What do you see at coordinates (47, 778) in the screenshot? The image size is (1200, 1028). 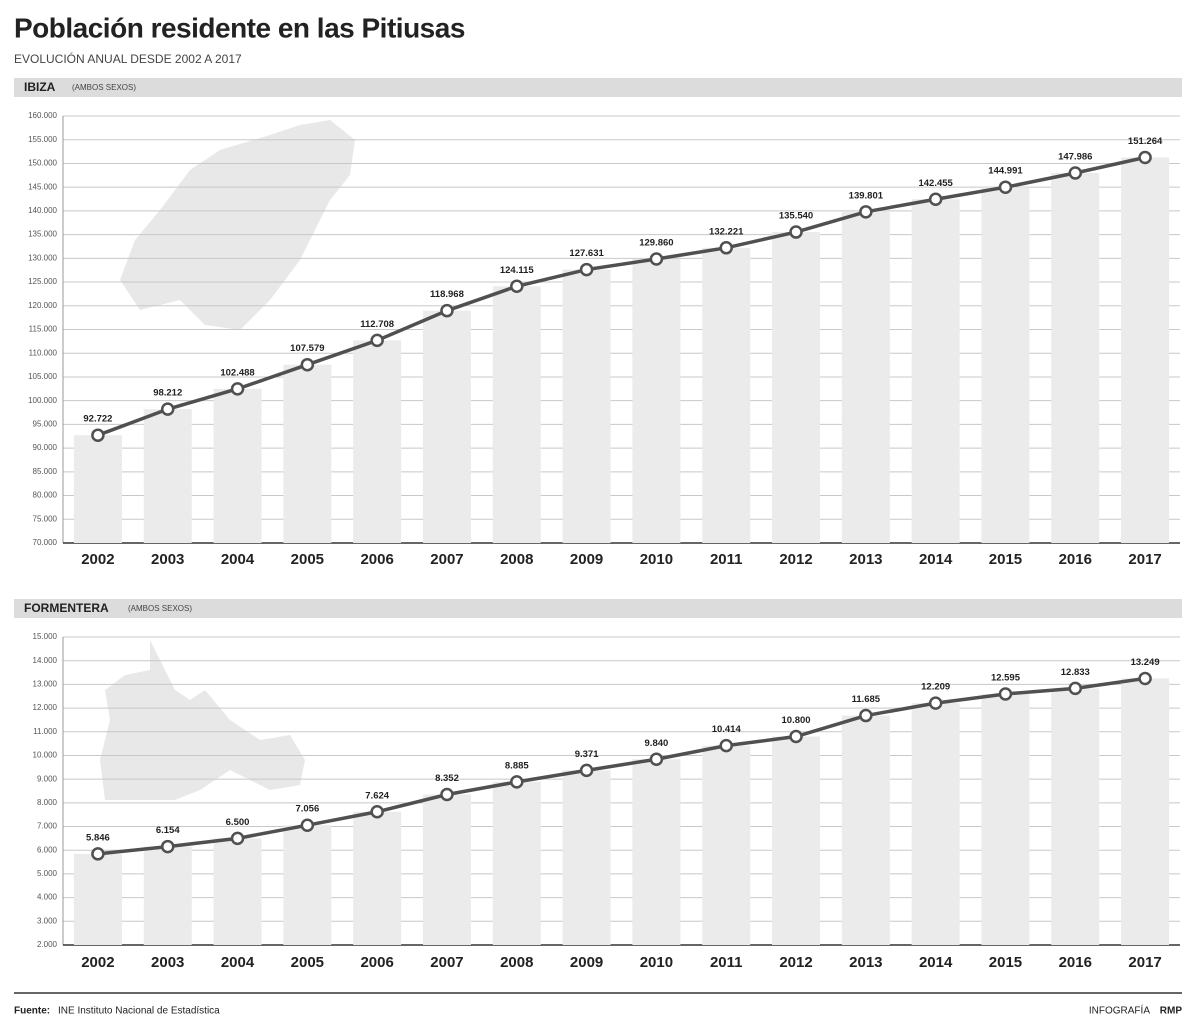 I see `y-tick-label: 9.000` at bounding box center [47, 778].